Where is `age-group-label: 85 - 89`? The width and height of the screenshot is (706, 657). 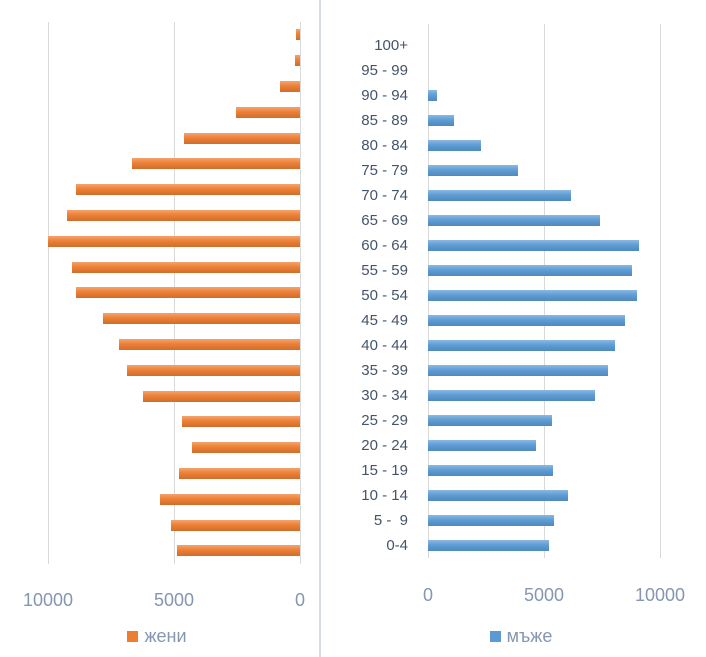
age-group-label: 85 - 89 is located at coordinates (384, 120).